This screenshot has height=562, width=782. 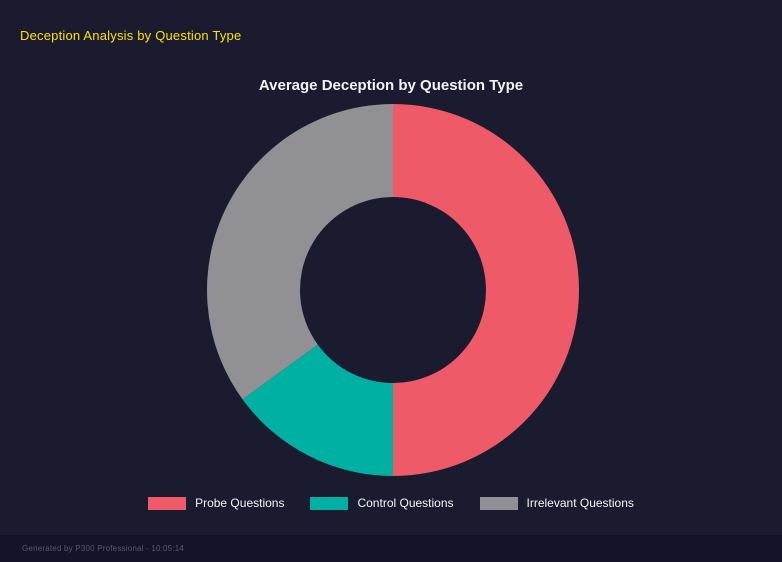 What do you see at coordinates (580, 503) in the screenshot?
I see `legend-label-irrelevant: Irrelevant Questions` at bounding box center [580, 503].